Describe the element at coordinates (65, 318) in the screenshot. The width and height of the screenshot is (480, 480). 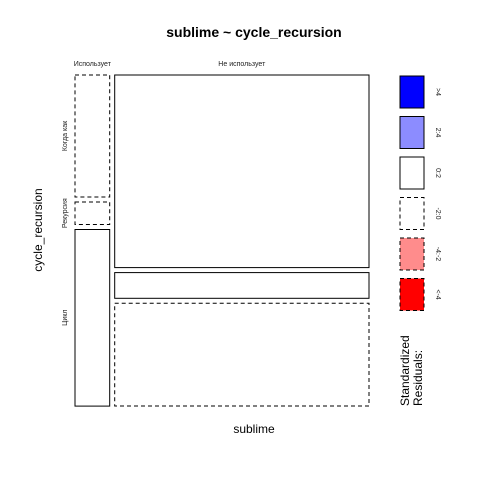
I see `y-category-label-цикл: Цикл` at that location.